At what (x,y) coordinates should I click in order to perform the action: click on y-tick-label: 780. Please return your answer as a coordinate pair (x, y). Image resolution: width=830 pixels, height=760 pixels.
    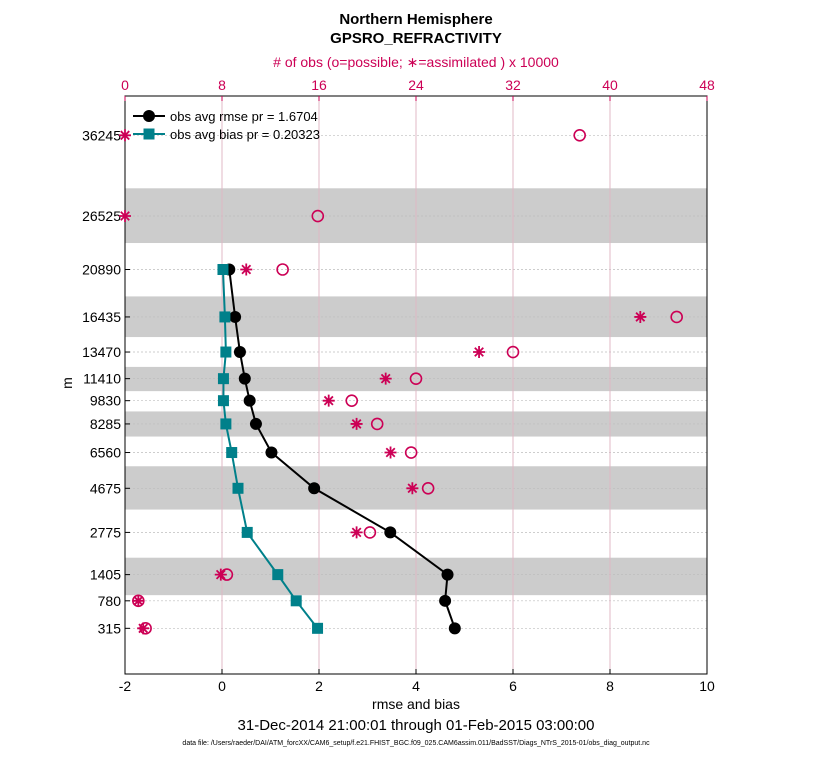
    Looking at the image, I should click on (110, 601).